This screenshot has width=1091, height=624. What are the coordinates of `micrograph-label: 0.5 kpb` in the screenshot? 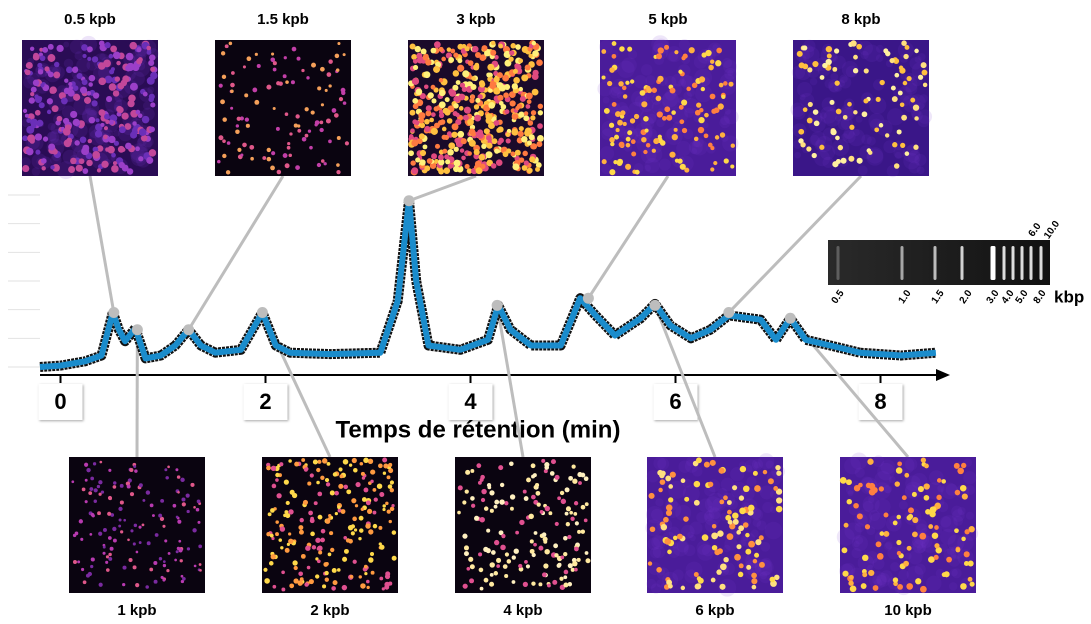 It's located at (90, 19).